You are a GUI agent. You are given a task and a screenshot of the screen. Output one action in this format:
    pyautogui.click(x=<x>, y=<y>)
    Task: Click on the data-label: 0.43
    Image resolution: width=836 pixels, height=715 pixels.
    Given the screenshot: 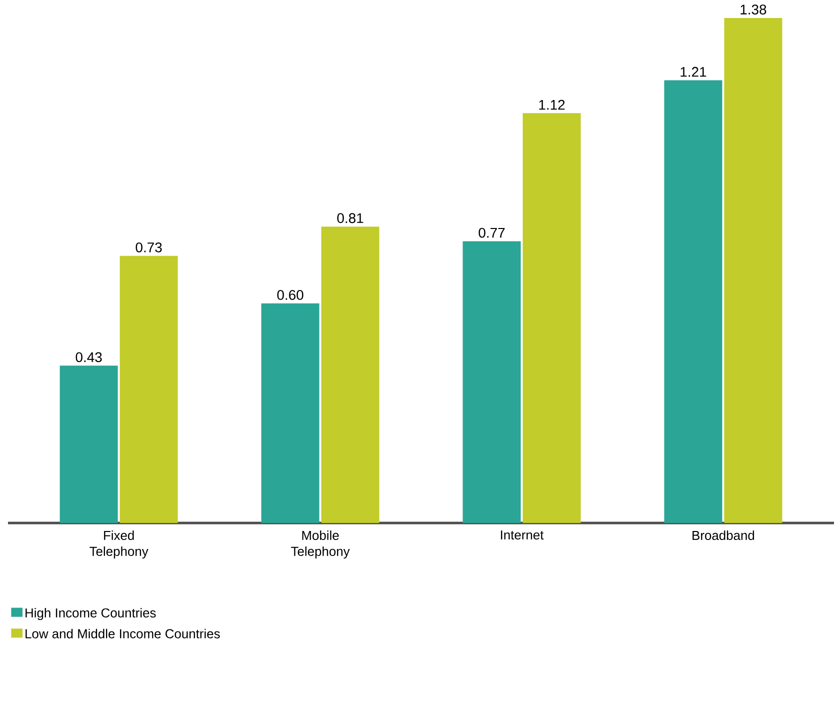 What is the action you would take?
    pyautogui.click(x=89, y=357)
    